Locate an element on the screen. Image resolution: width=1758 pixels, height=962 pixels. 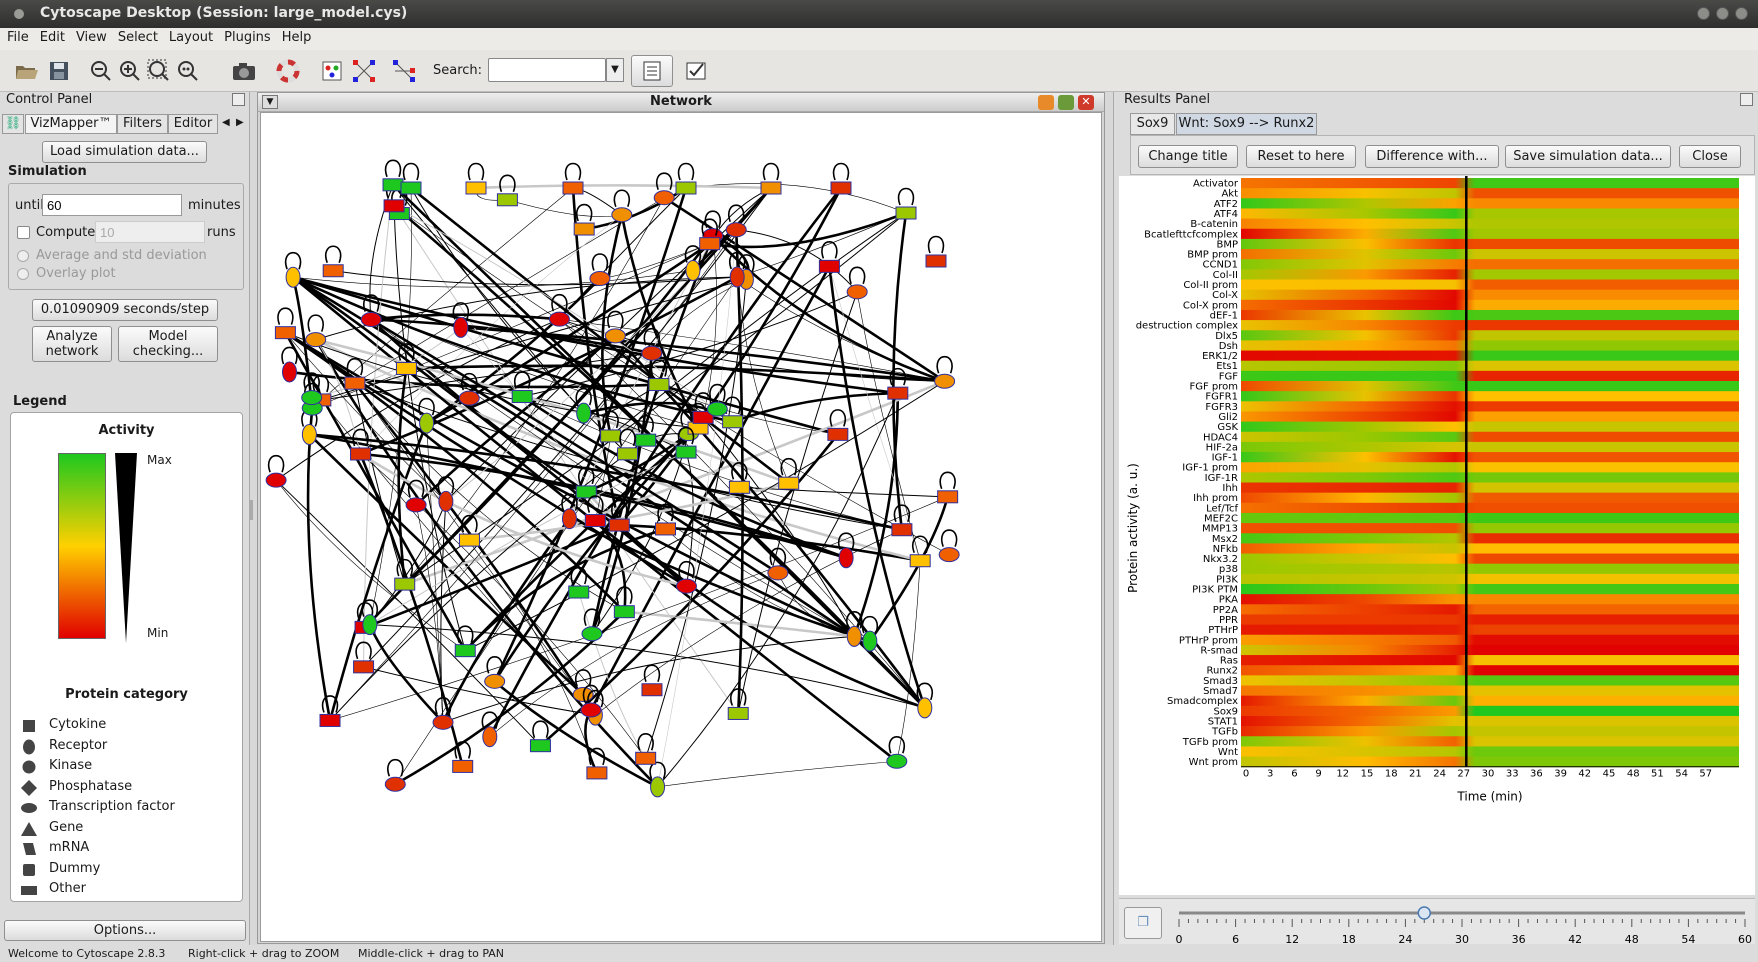
compute-checkbox is located at coordinates (23, 232).